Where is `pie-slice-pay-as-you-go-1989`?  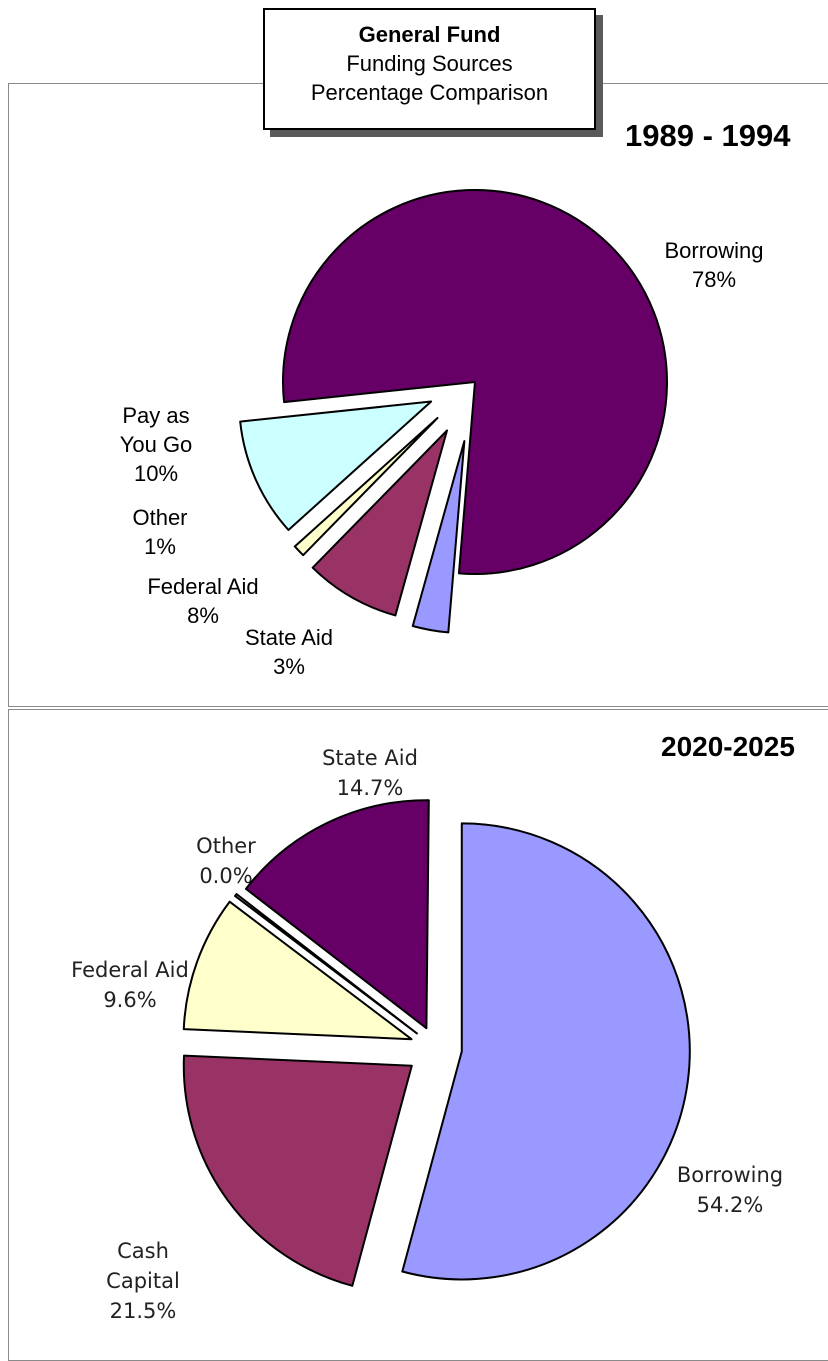
pie-slice-pay-as-you-go-1989 is located at coordinates (336, 465).